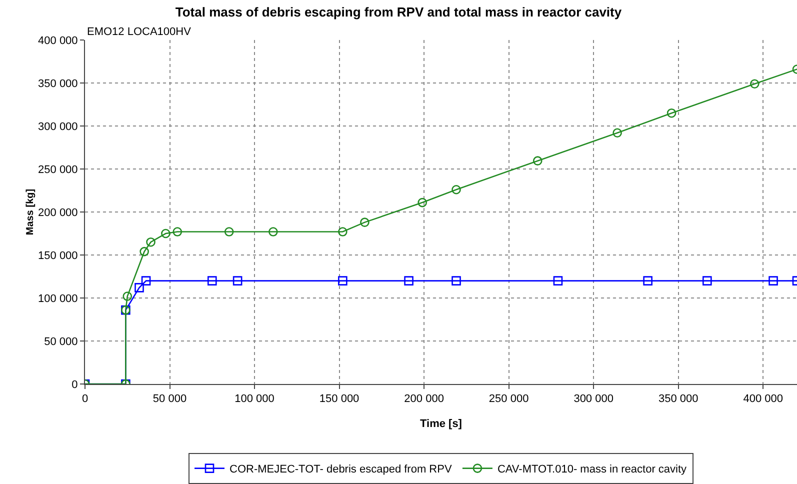 This screenshot has width=797, height=484. Describe the element at coordinates (58, 298) in the screenshot. I see `y-tick-label: 100 000` at that location.